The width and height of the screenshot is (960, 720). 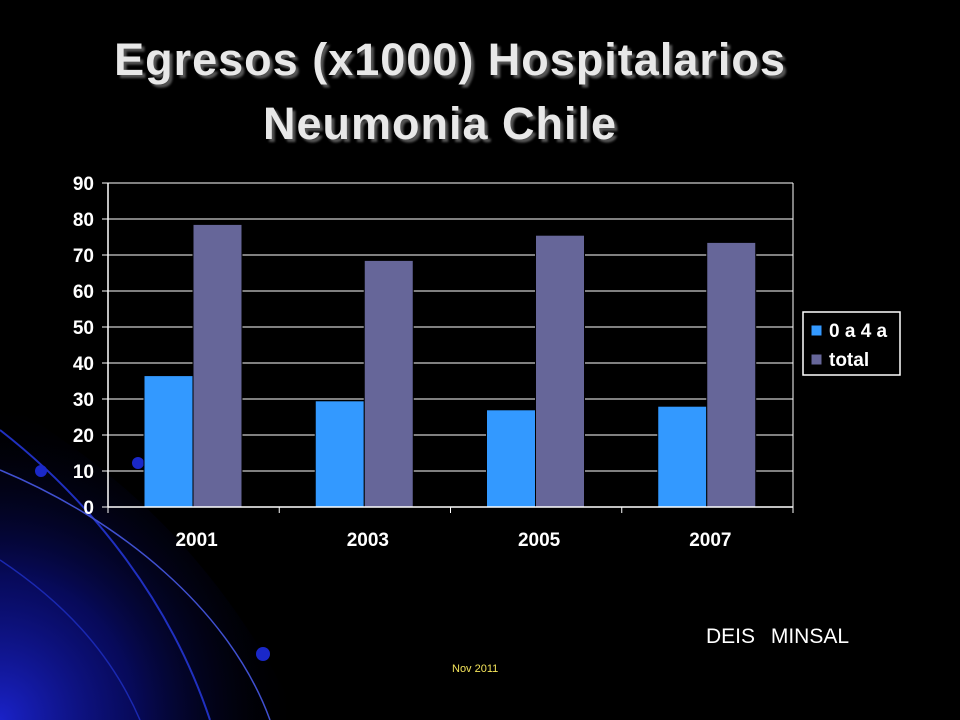 I want to click on legend-label: 0 a 4 a, so click(x=858, y=331).